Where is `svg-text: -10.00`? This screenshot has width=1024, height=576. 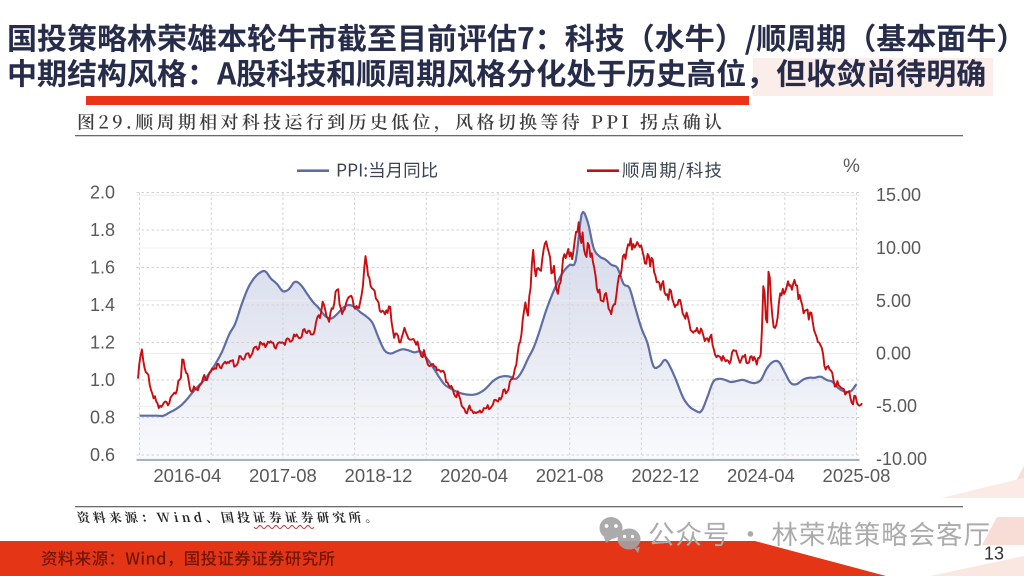 svg-text: -10.00 is located at coordinates (901, 459).